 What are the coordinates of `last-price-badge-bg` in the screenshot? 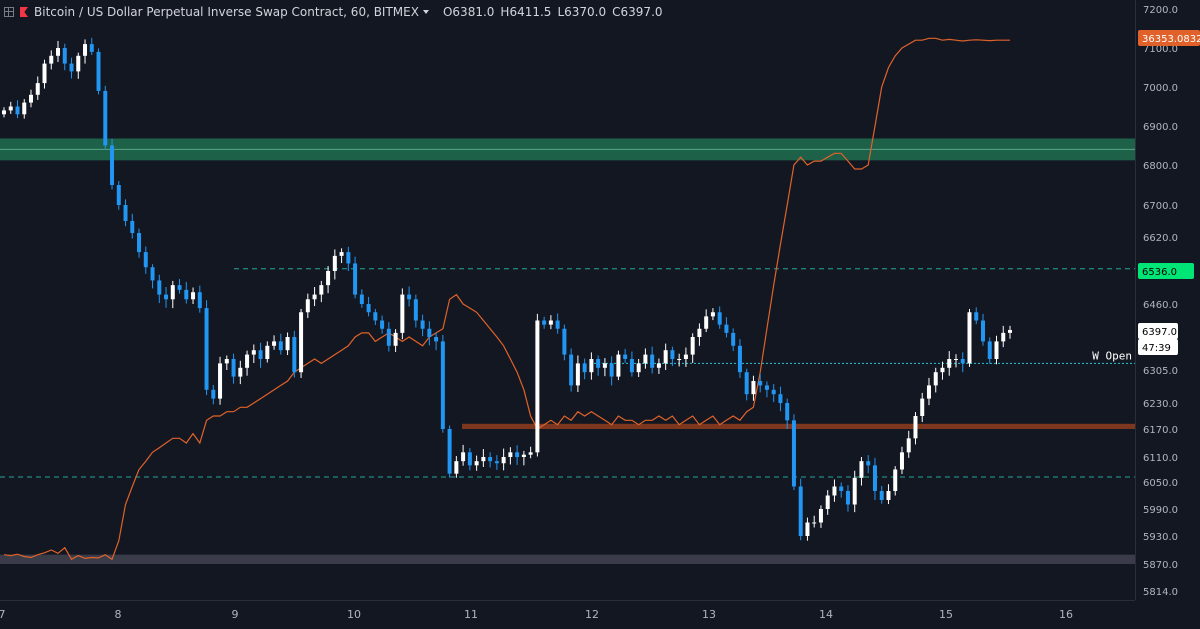 It's located at (1158, 331).